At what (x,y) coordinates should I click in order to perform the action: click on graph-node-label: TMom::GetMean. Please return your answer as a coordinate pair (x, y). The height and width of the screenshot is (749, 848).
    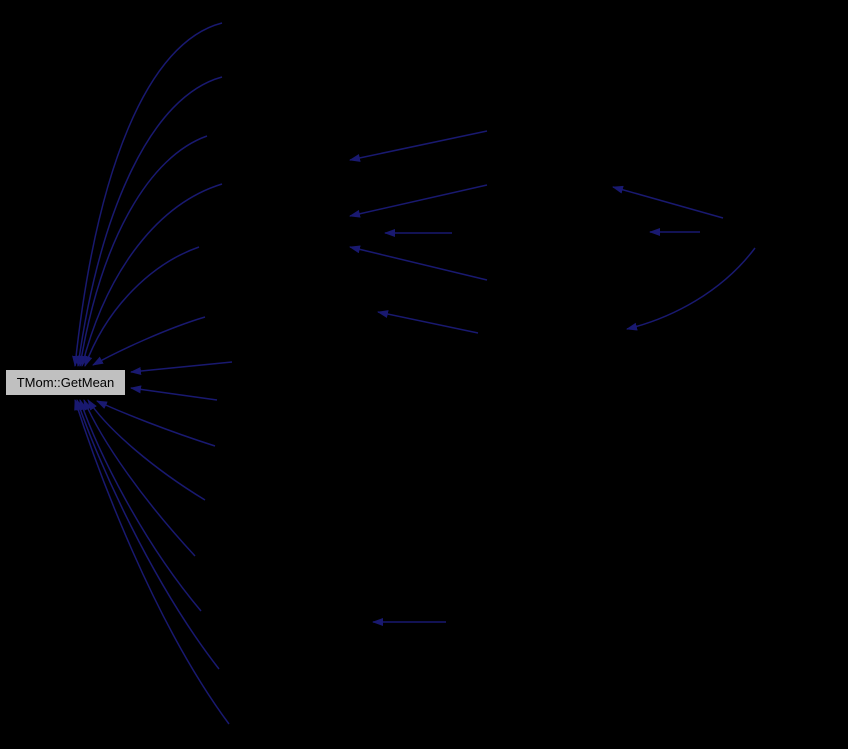
    Looking at the image, I should click on (65, 382).